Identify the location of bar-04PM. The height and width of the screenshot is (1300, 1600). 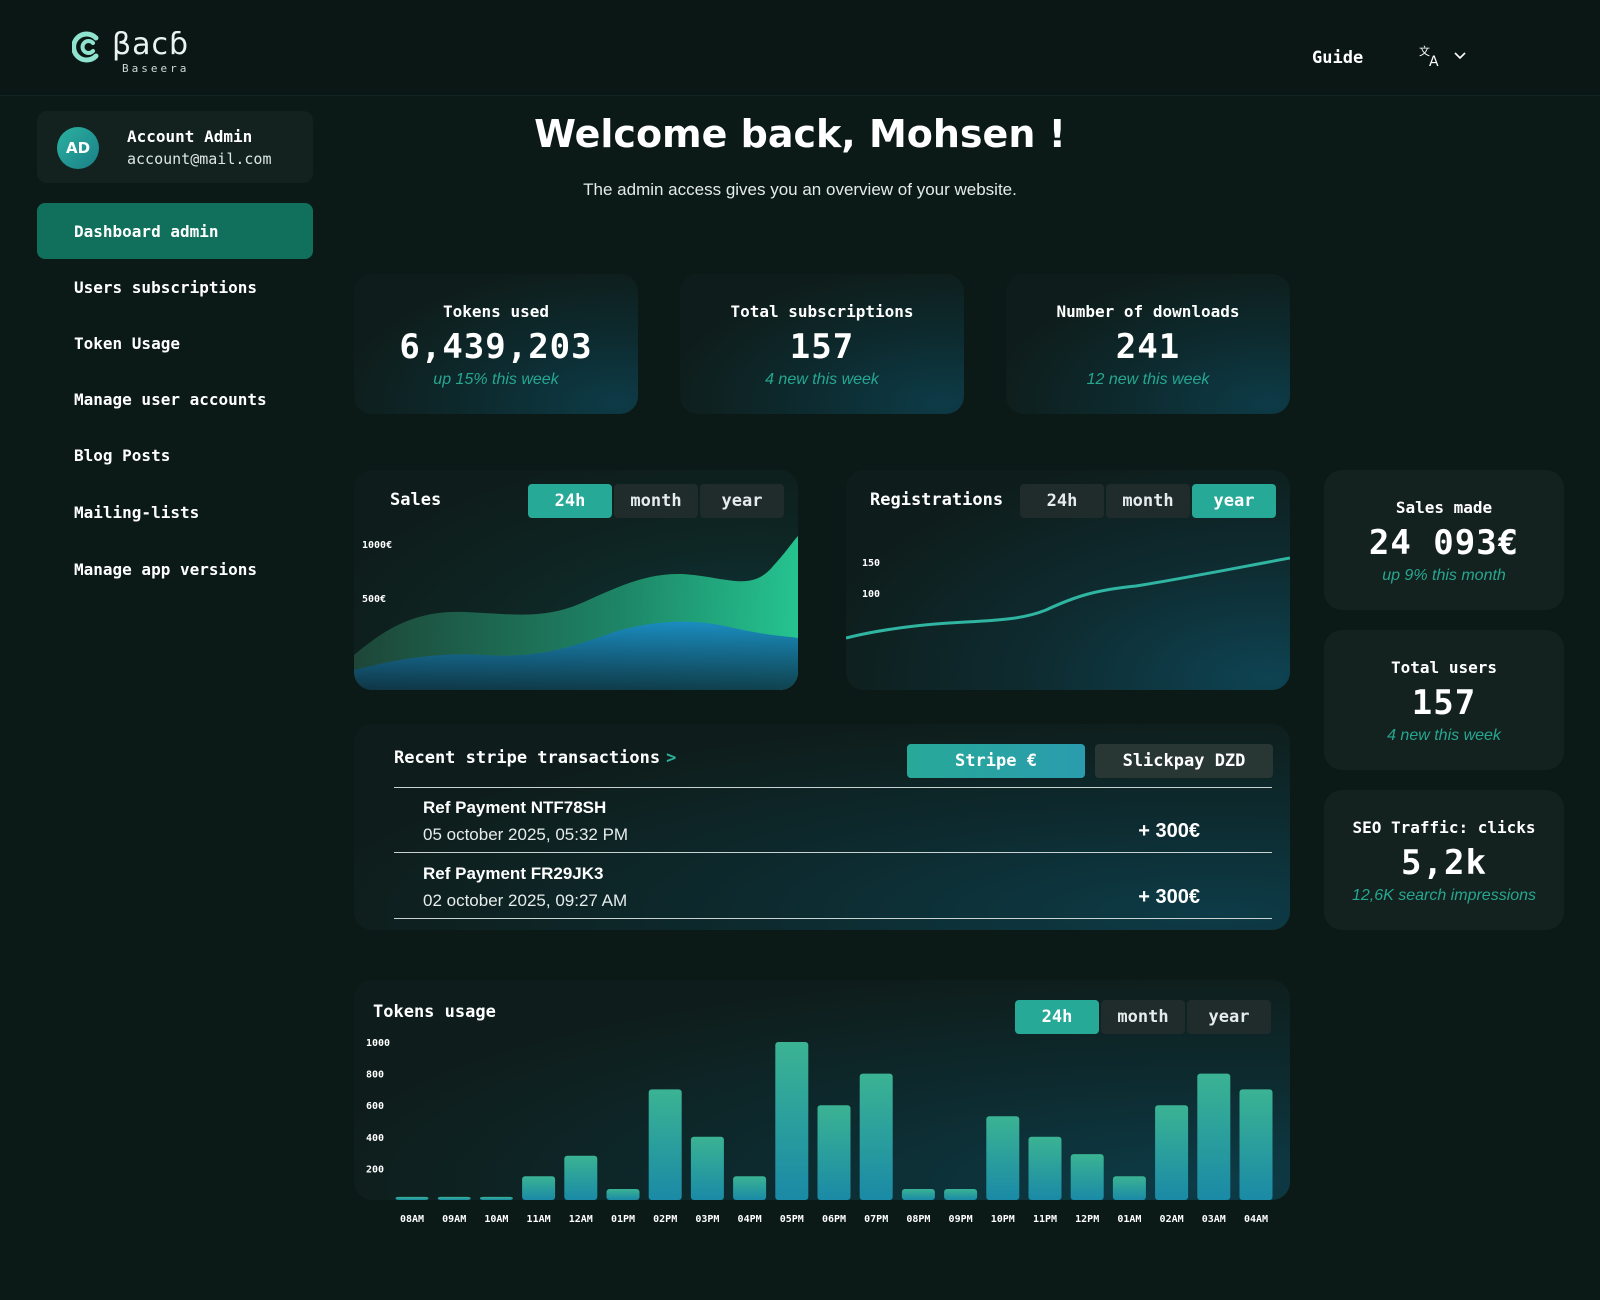
(750, 1188).